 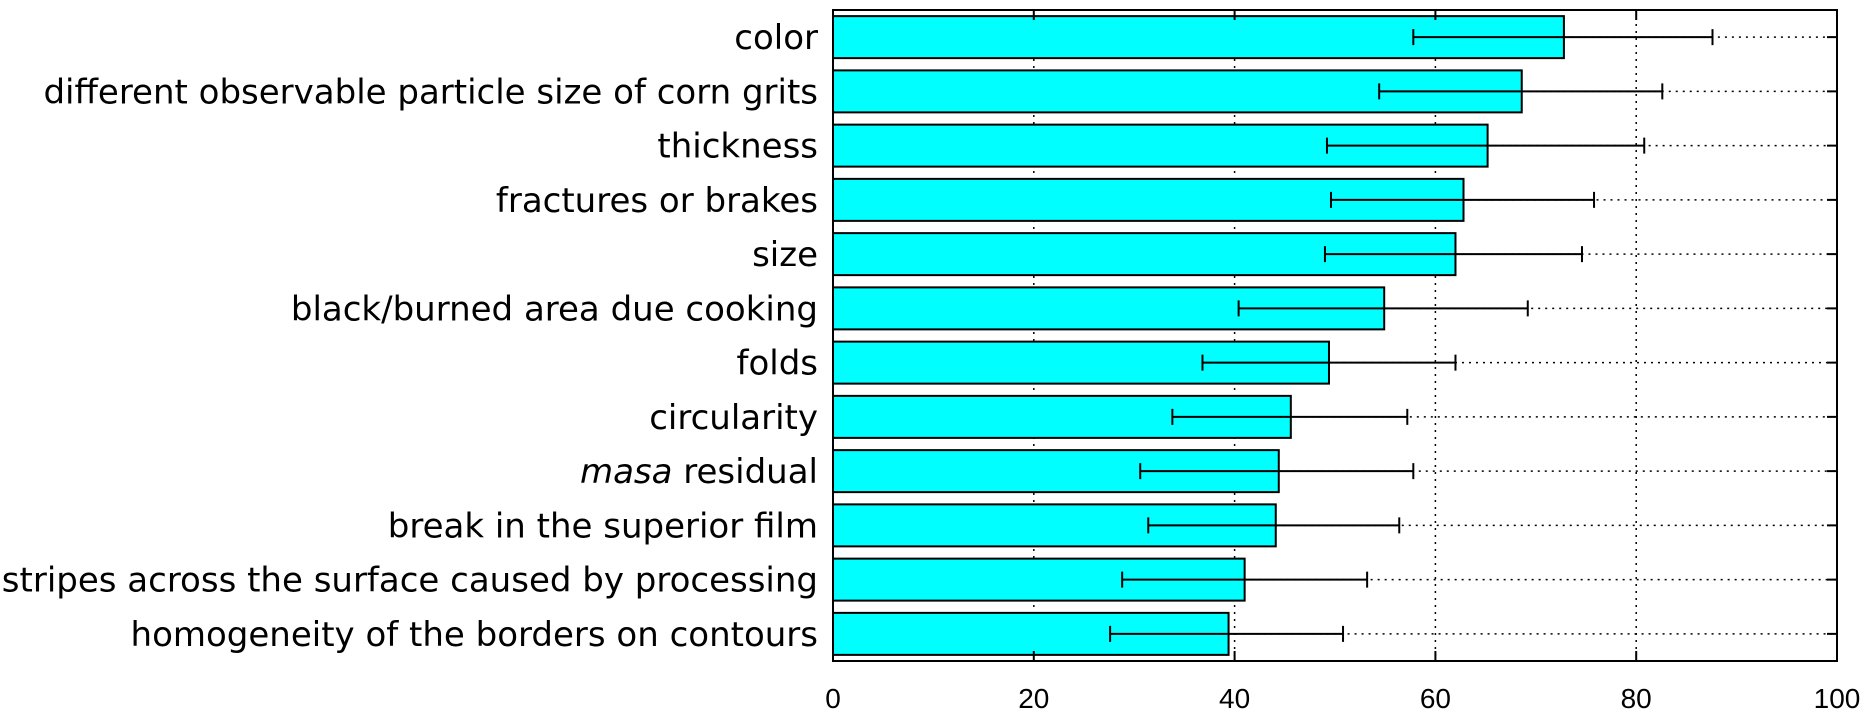 I want to click on x-tick-label: 100, so click(x=1837, y=698).